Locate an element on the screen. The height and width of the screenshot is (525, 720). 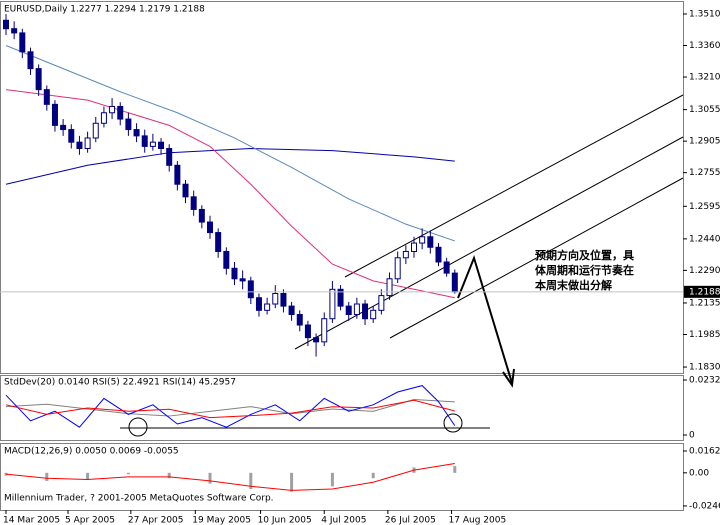
annotation: 预期方向及位置，具 is located at coordinates (584, 255).